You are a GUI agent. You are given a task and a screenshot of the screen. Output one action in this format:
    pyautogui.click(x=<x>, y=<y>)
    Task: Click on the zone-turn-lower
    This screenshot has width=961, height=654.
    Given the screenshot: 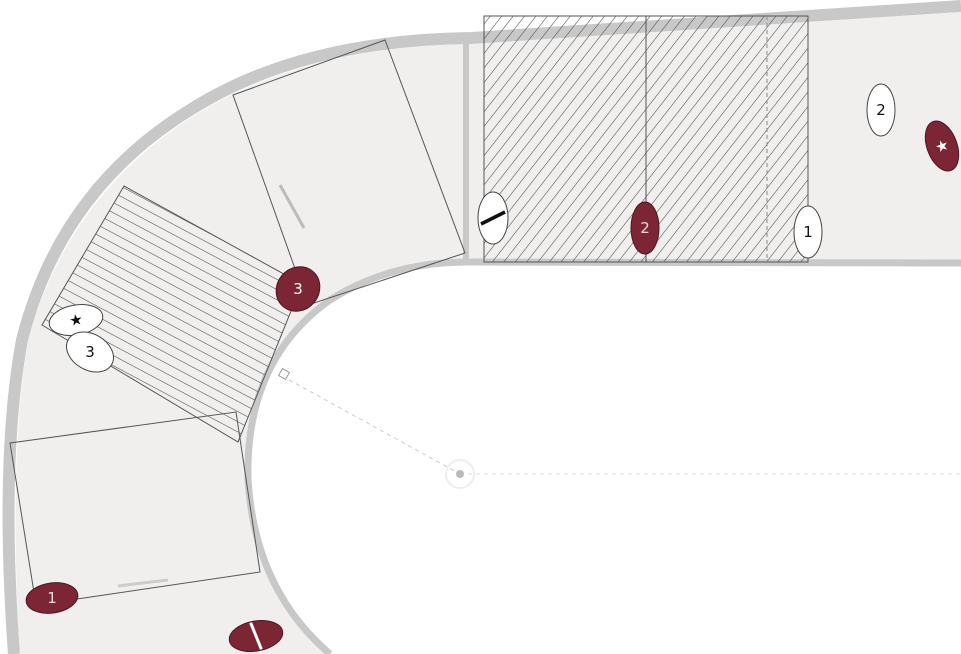 What is the action you would take?
    pyautogui.click(x=135, y=508)
    